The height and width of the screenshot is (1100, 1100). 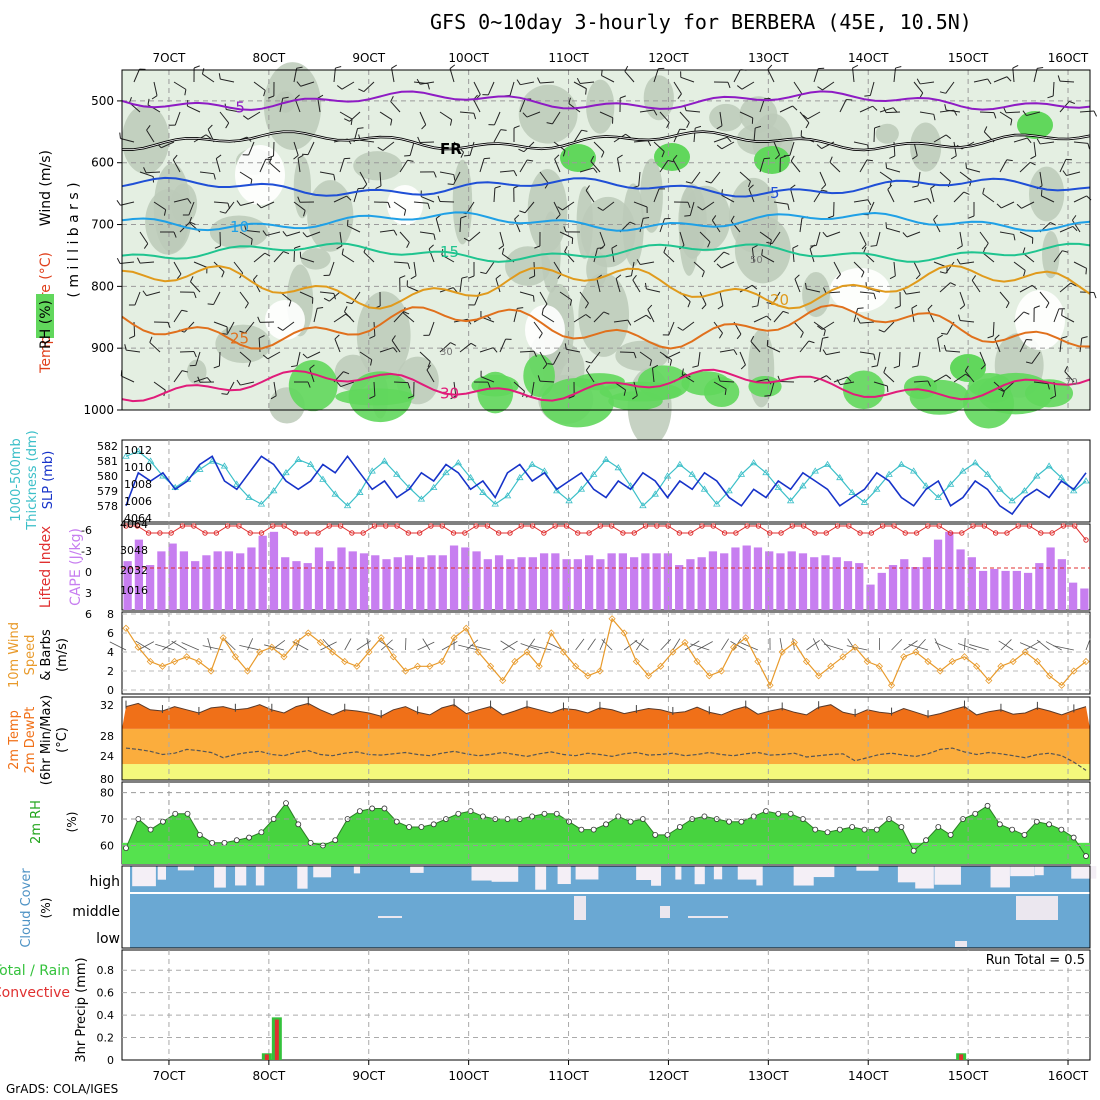 What do you see at coordinates (30, 655) in the screenshot?
I see `ylabel-wind10m: Speed` at bounding box center [30, 655].